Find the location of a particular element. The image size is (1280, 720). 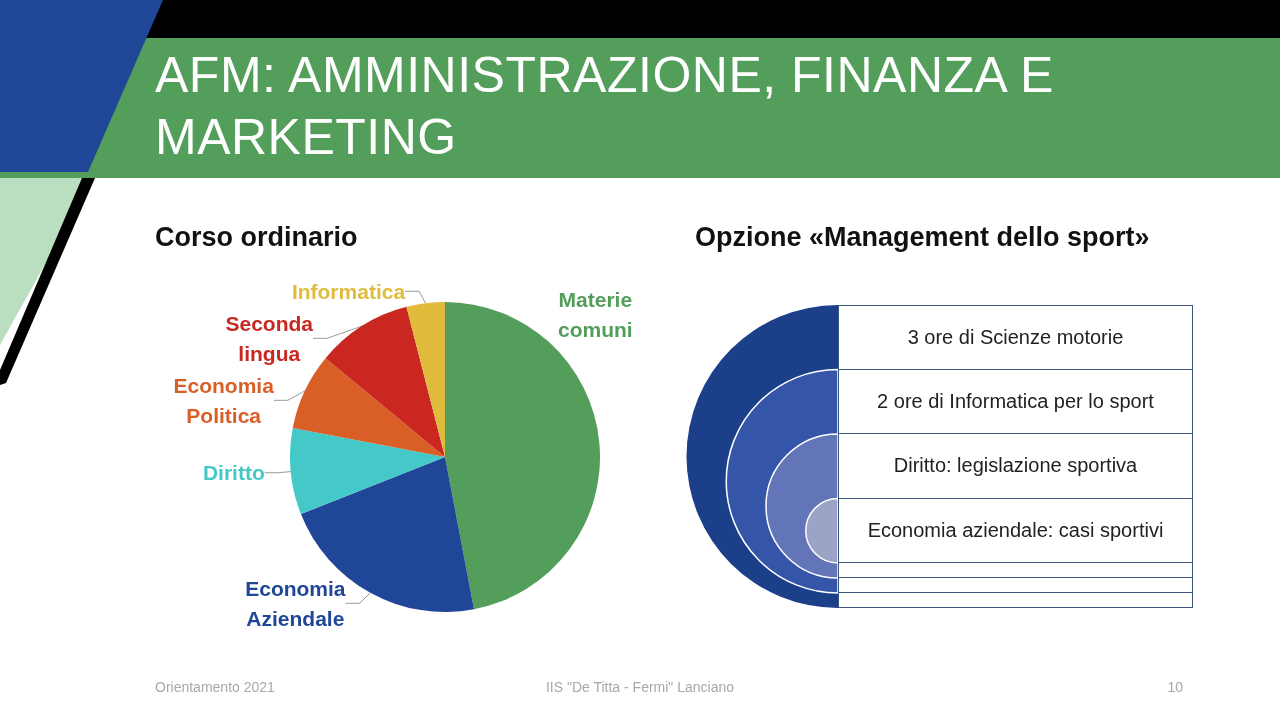

slice-label: Economia Politica is located at coordinates (224, 400).